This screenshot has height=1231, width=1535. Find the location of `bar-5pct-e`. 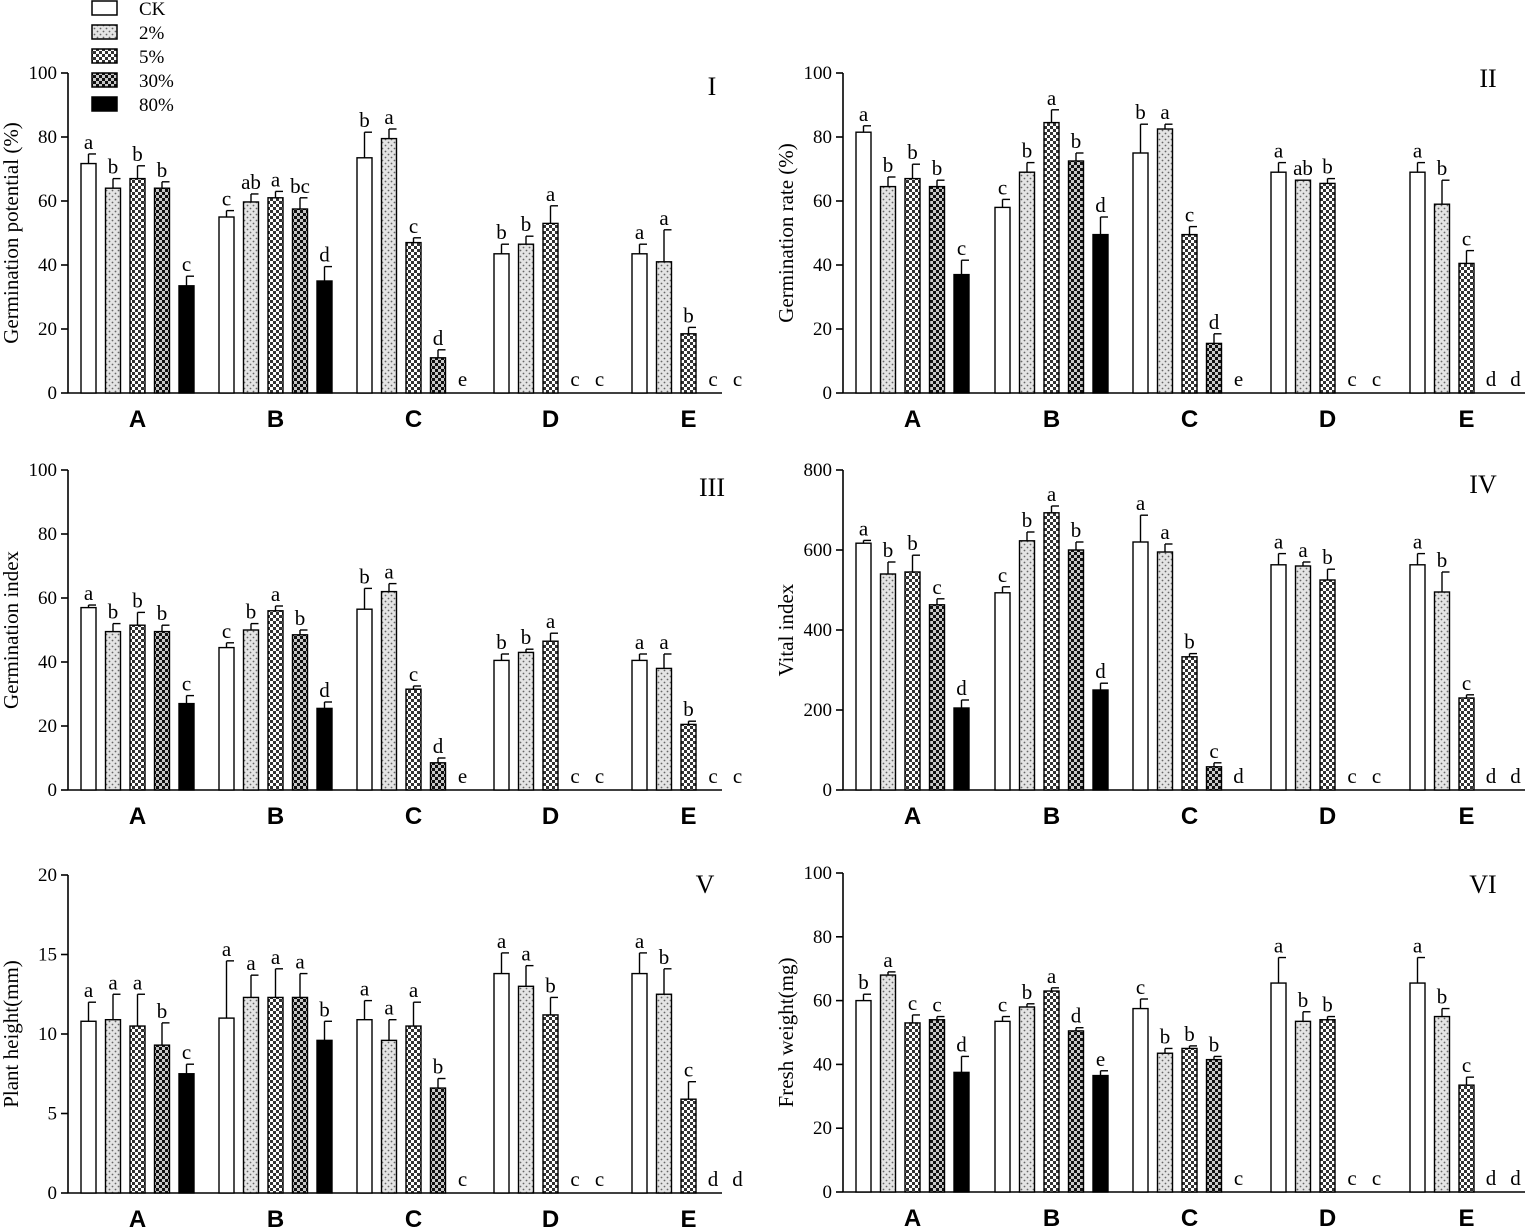

bar-5pct-e is located at coordinates (688, 1146).